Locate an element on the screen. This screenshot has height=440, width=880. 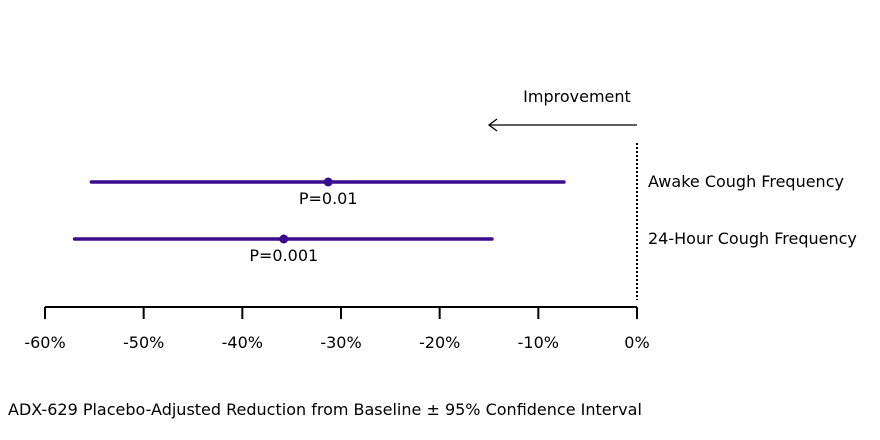
x-tick-label: 0% is located at coordinates (636, 342).